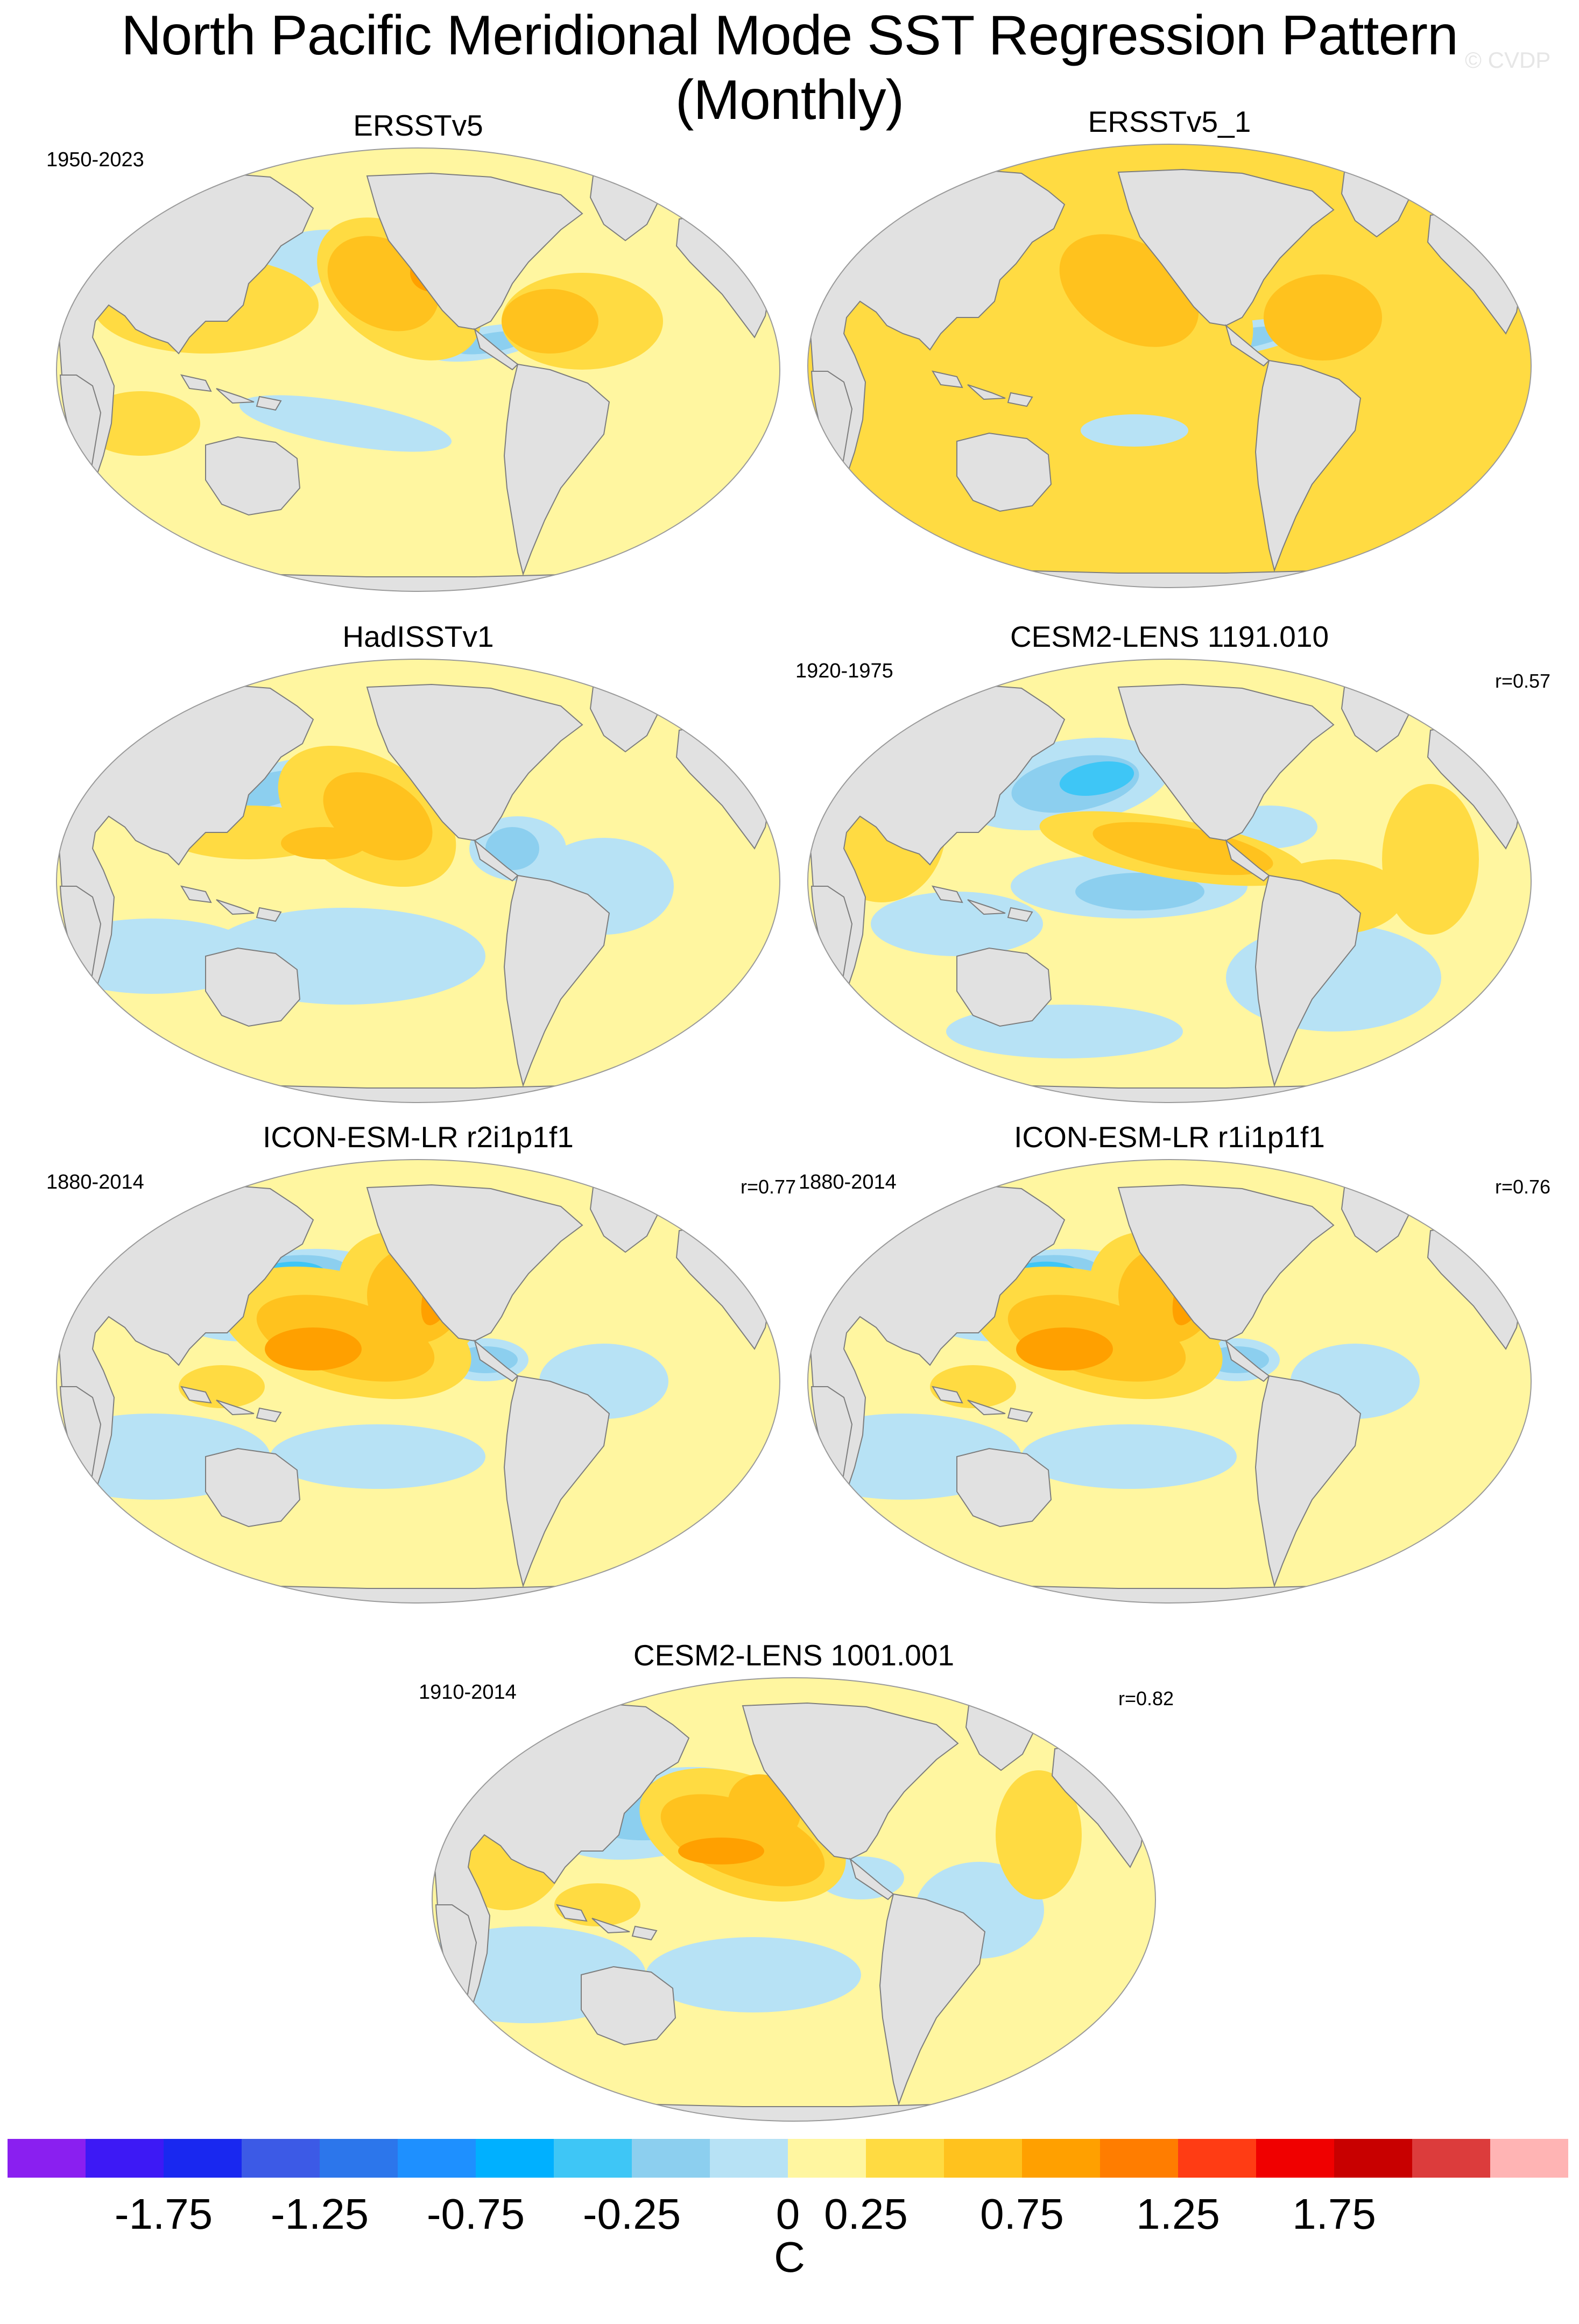 Image resolution: width=1579 pixels, height=2324 pixels. Describe the element at coordinates (1178, 2214) in the screenshot. I see `colorbar-tick-label: 1.25` at that location.